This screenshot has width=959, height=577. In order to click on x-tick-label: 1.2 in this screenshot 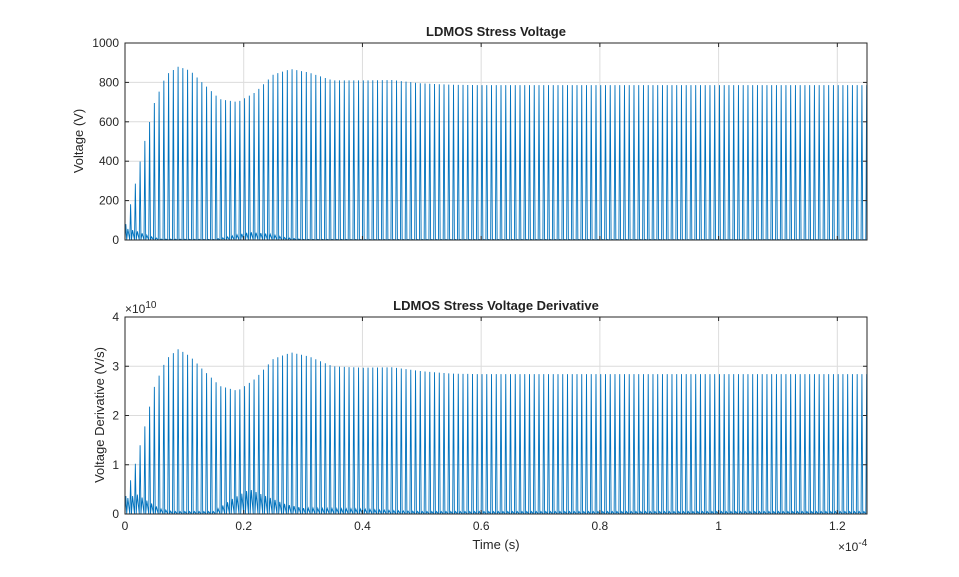, I will do `click(837, 526)`.